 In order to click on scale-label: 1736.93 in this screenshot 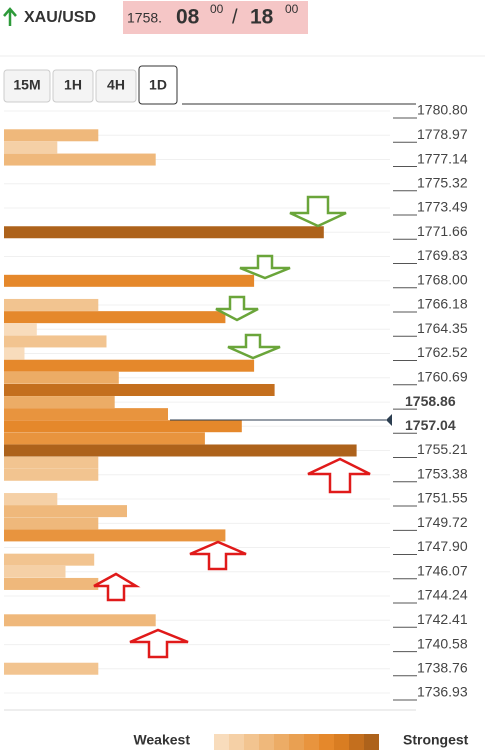, I will do `click(442, 692)`.